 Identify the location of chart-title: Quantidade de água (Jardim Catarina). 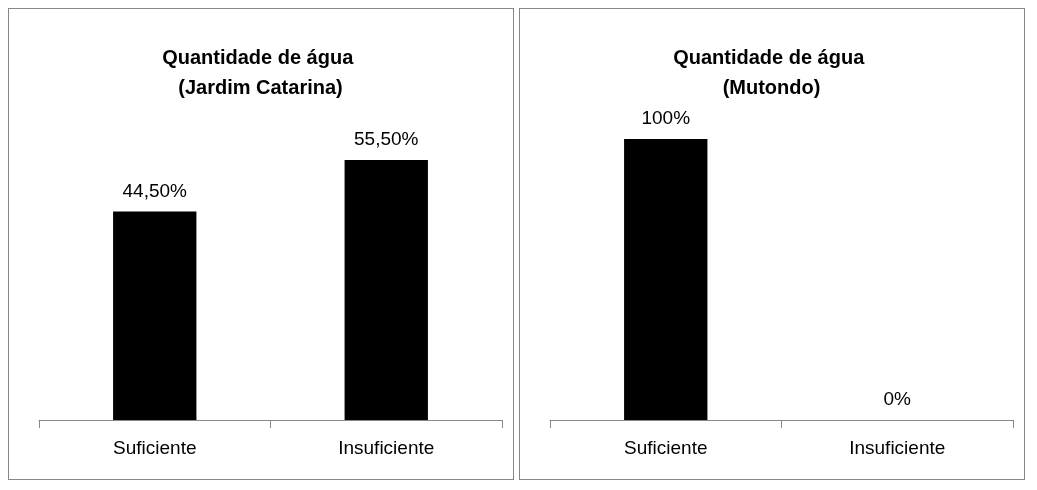
(260, 72).